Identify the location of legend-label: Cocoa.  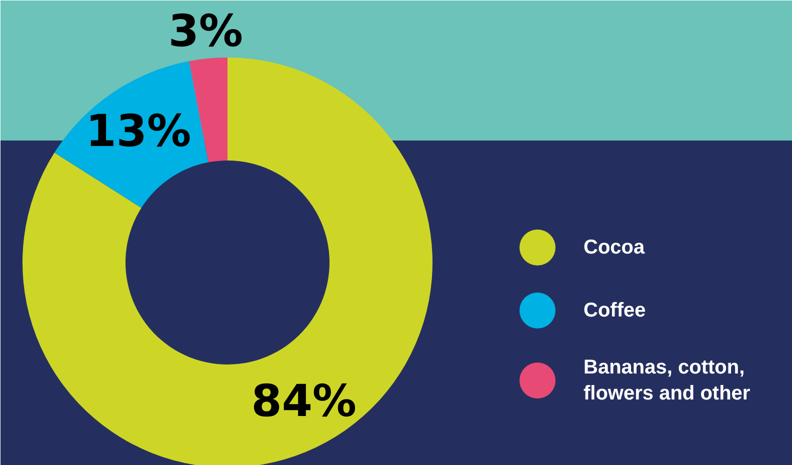
(615, 247).